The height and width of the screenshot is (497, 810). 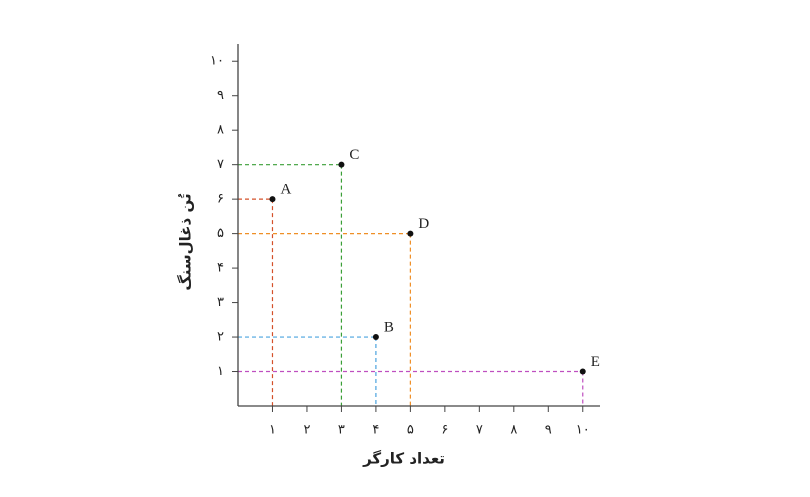 I want to click on y-tick-label: ۴, so click(x=220, y=268).